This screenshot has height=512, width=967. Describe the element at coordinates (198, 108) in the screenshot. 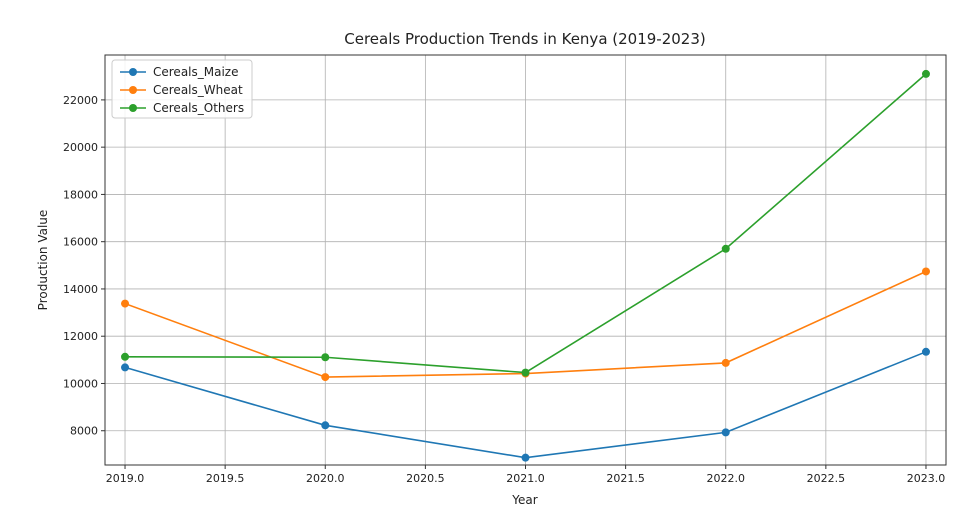

I see `legend-label: Cereals_Others` at that location.